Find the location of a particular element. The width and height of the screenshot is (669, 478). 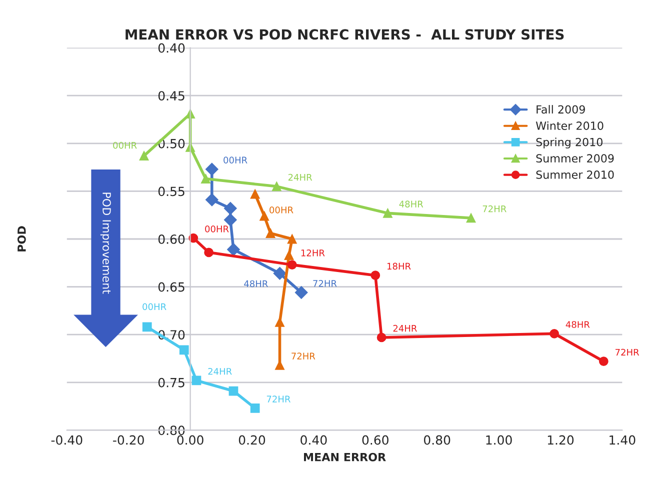

y-tick-label: 0.45 is located at coordinates (171, 96).